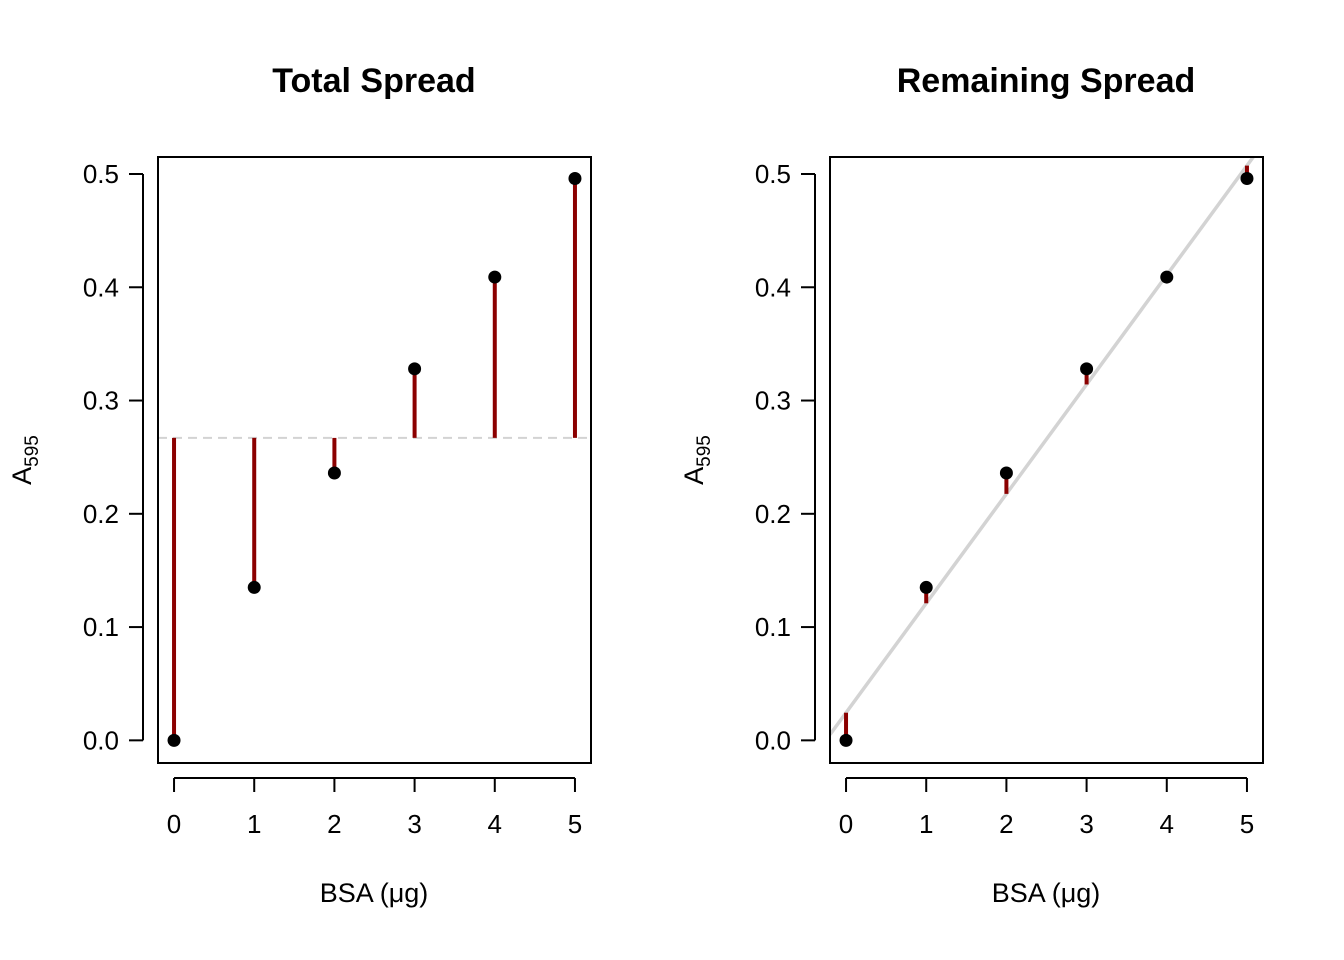 This screenshot has height=960, width=1344. Describe the element at coordinates (373, 81) in the screenshot. I see `chart-title: Total Spread` at that location.